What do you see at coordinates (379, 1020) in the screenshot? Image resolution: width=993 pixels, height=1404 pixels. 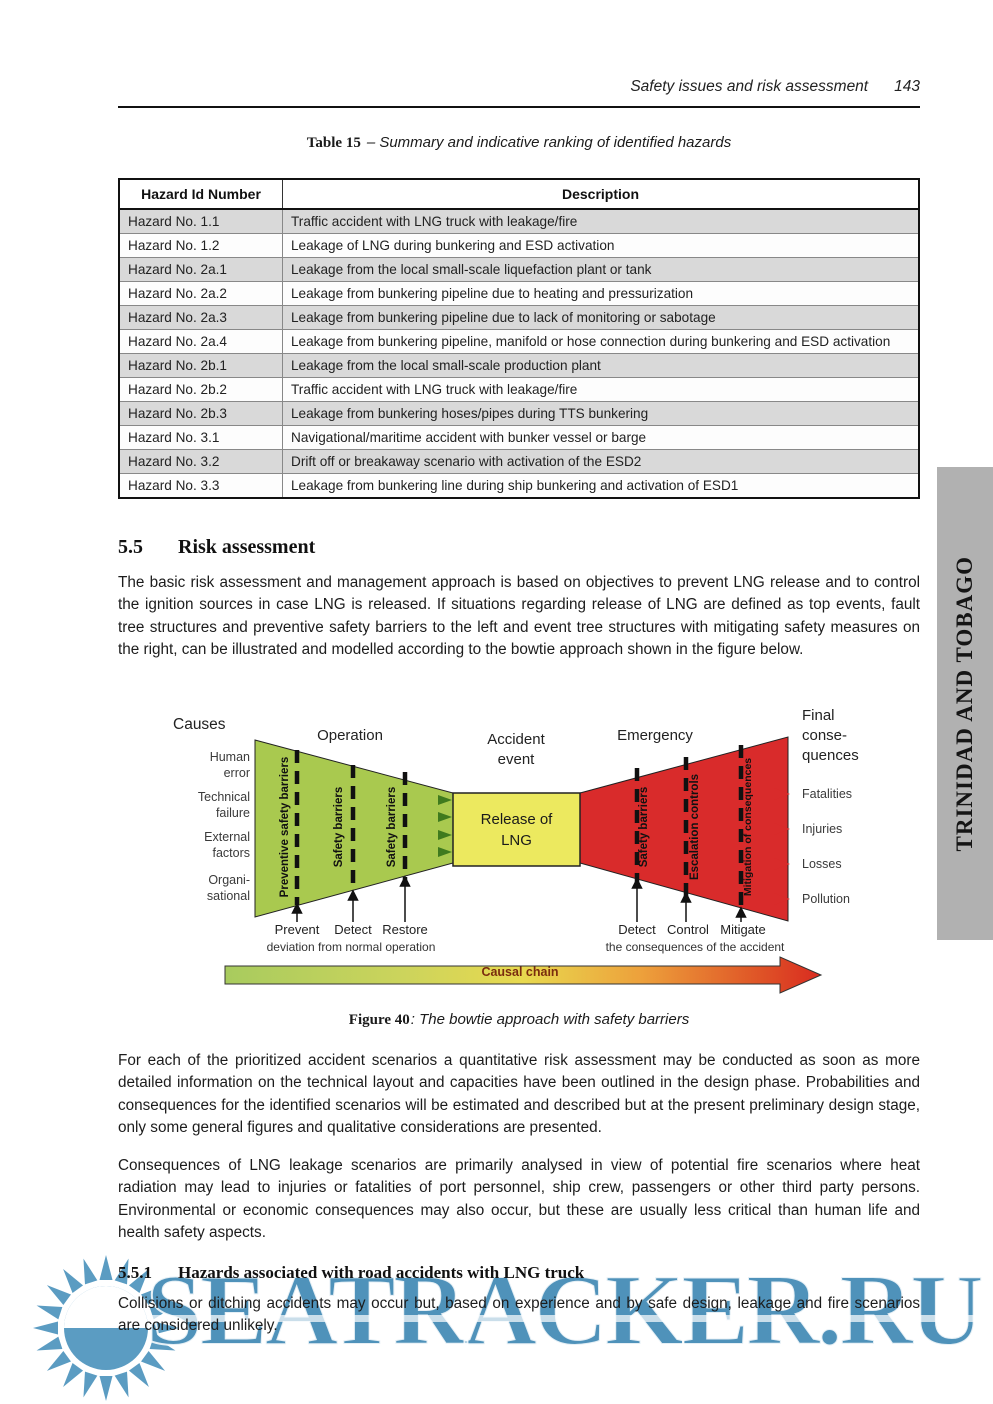 I see `figure-caption-label: Figure 40` at bounding box center [379, 1020].